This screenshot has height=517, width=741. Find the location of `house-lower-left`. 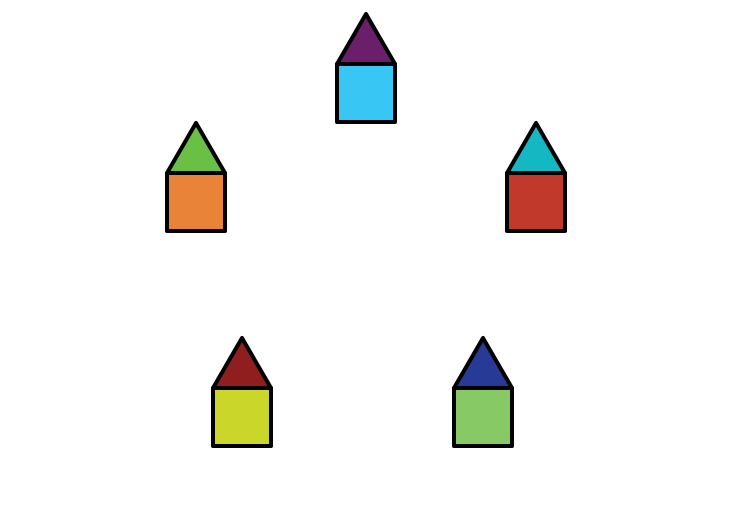

house-lower-left is located at coordinates (242, 392).